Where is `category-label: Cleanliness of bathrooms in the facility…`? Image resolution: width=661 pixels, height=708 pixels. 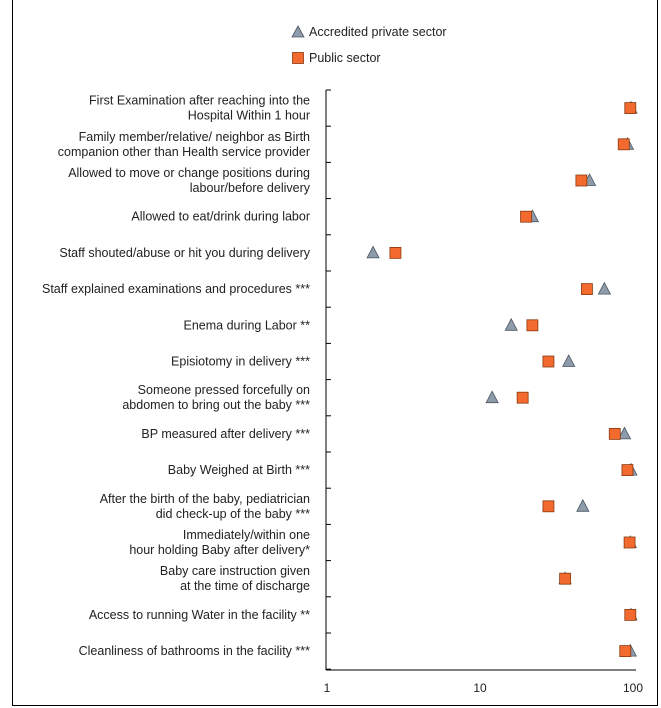 category-label: Cleanliness of bathrooms in the facility… is located at coordinates (195, 651).